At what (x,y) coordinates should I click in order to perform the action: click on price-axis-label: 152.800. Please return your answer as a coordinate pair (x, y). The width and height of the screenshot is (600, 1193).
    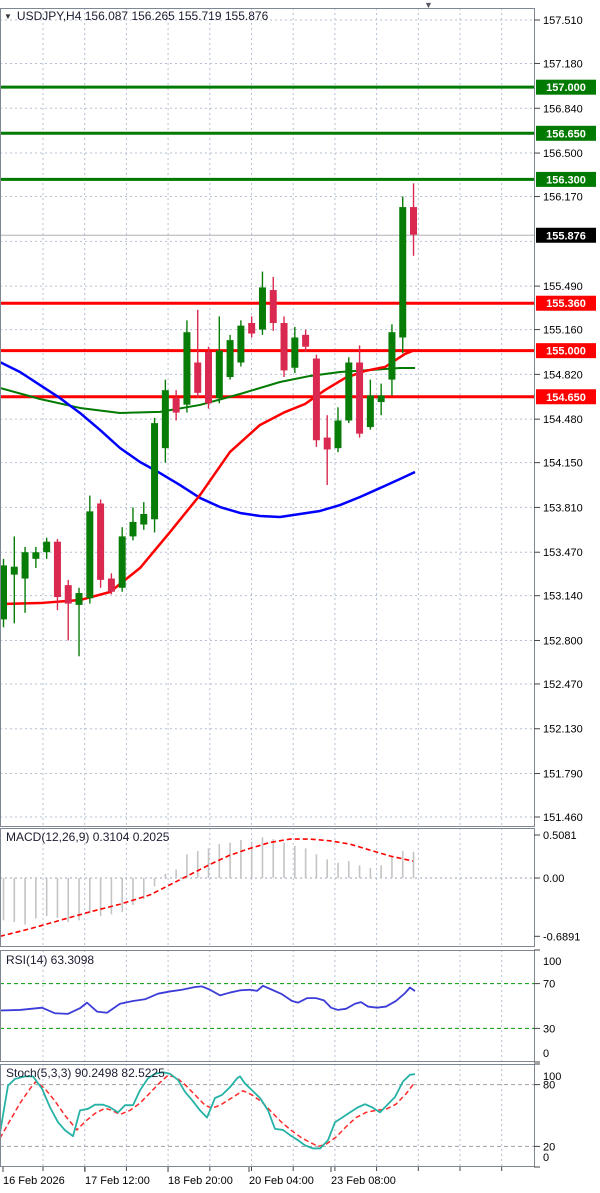
    Looking at the image, I should click on (563, 641).